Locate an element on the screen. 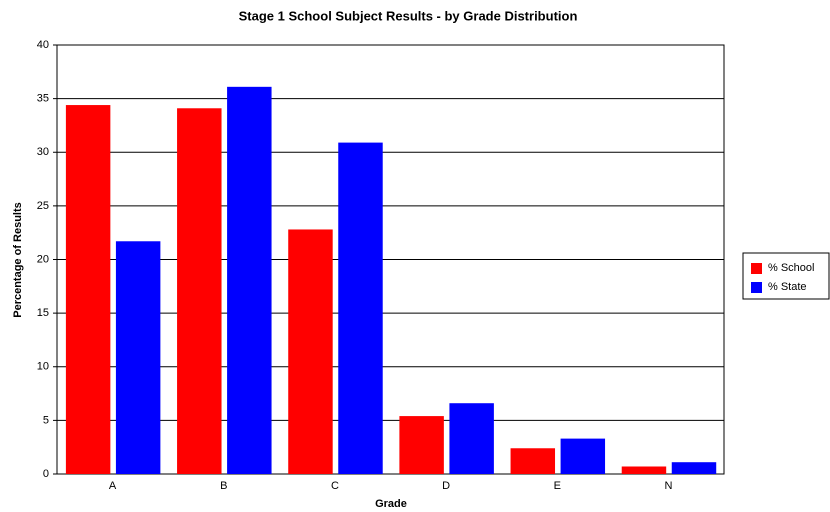  y-tick-label: 35 is located at coordinates (43, 99).